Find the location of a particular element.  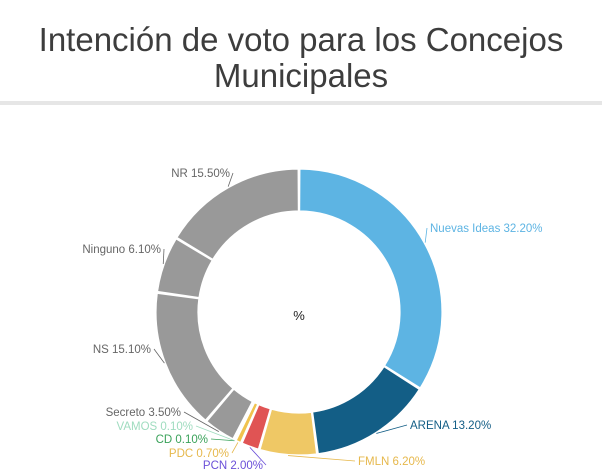

leader-line-cd is located at coordinates (222, 440).